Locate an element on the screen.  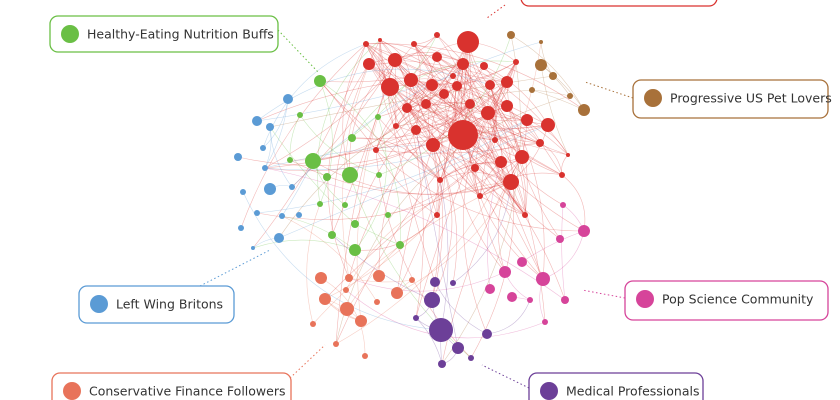
leader-line is located at coordinates (505, 376).